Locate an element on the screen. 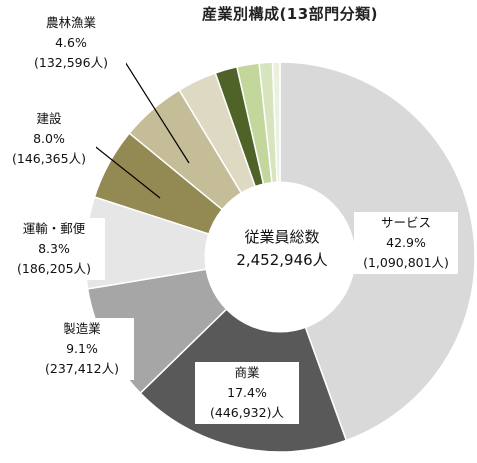 The height and width of the screenshot is (463, 477). label-commerce-name: 商業 is located at coordinates (247, 372).